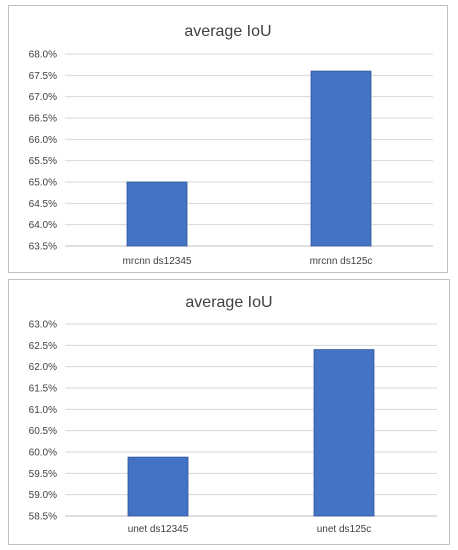 This screenshot has height=550, width=458. Describe the element at coordinates (43, 97) in the screenshot. I see `y-tick-label: 67.0%` at that location.